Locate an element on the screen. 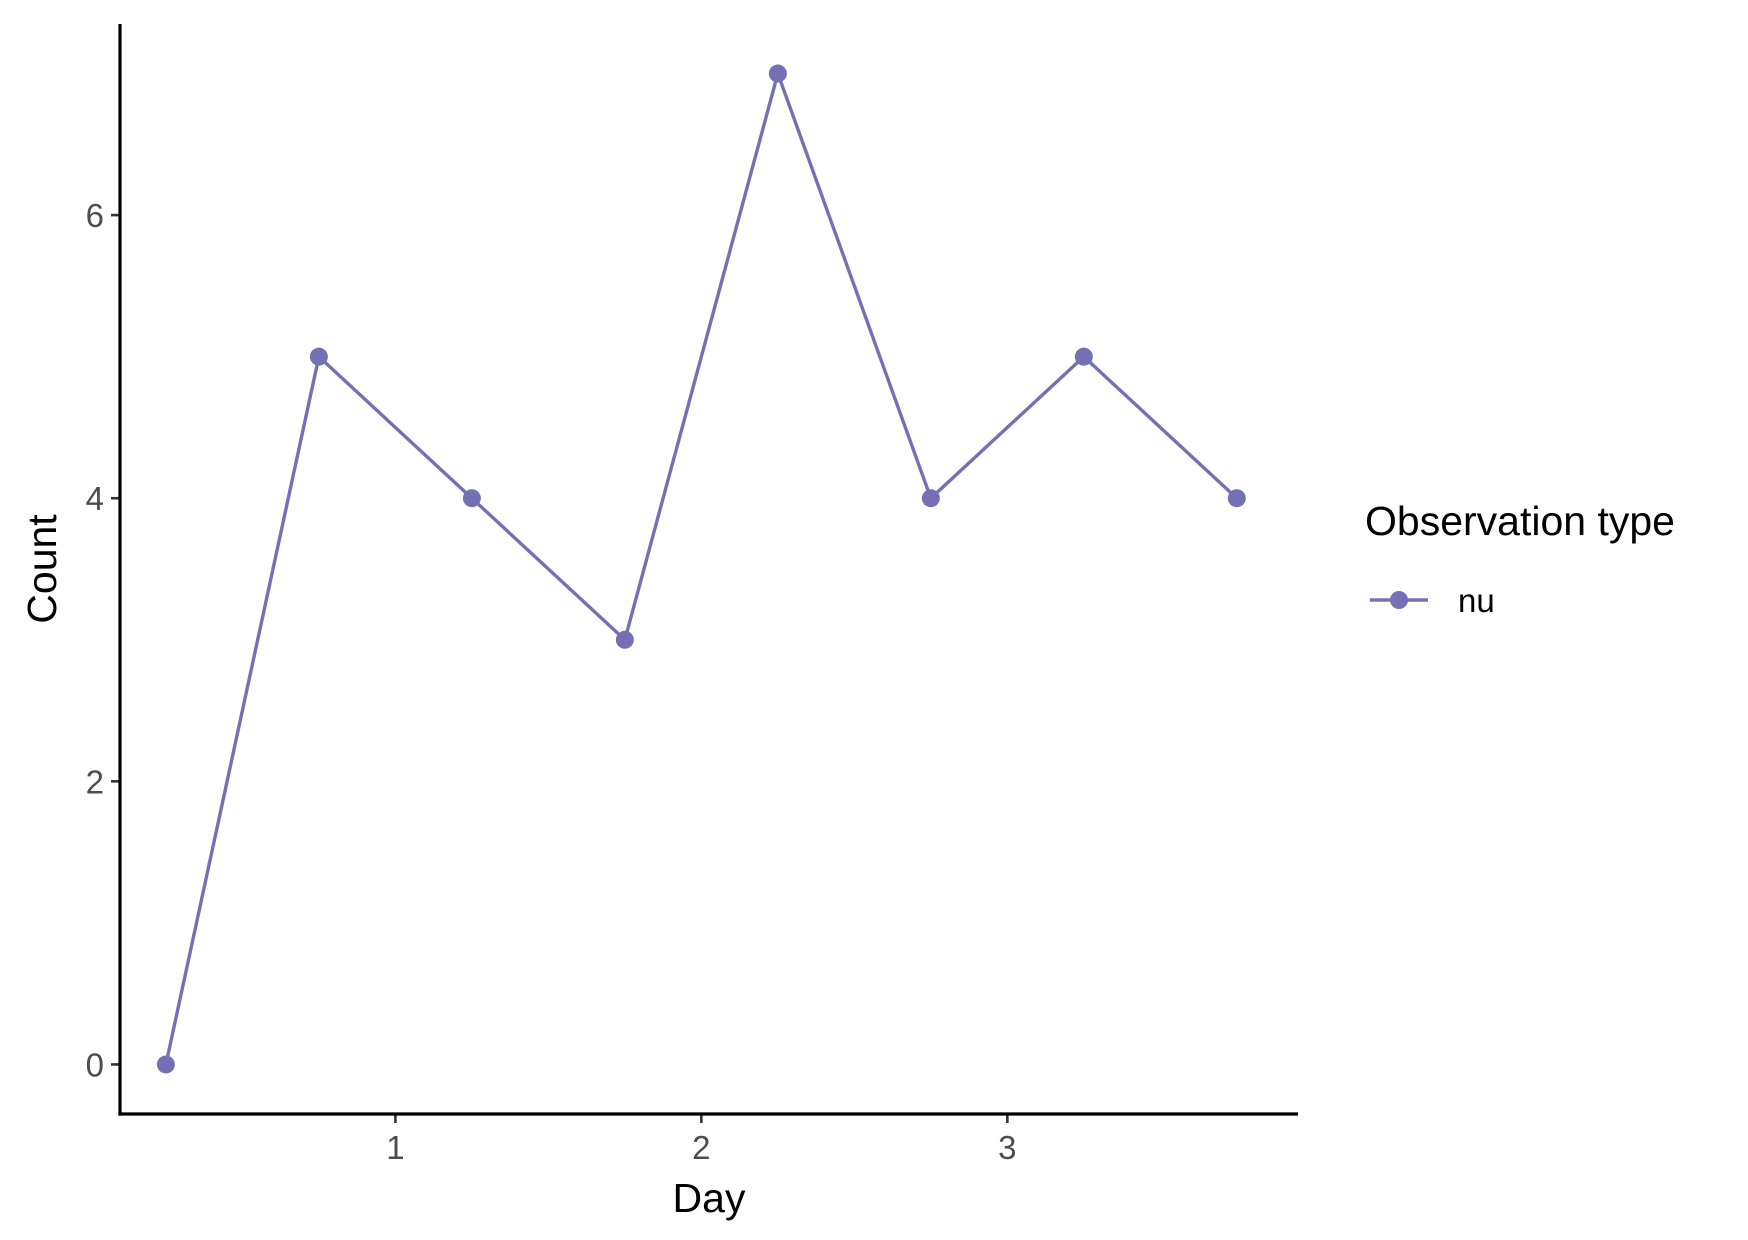 The width and height of the screenshot is (1748, 1240). x-tick-label: 2 is located at coordinates (701, 1147).